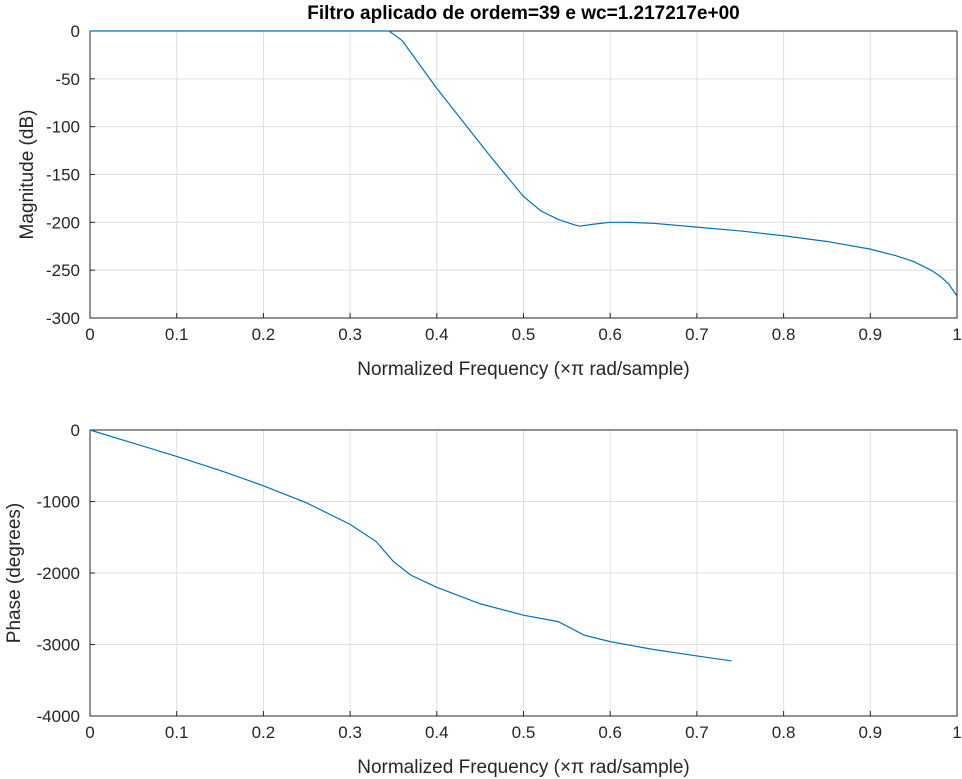 This screenshot has width=962, height=779. What do you see at coordinates (63, 270) in the screenshot?
I see `magnitude-y-tick-label: -250` at bounding box center [63, 270].